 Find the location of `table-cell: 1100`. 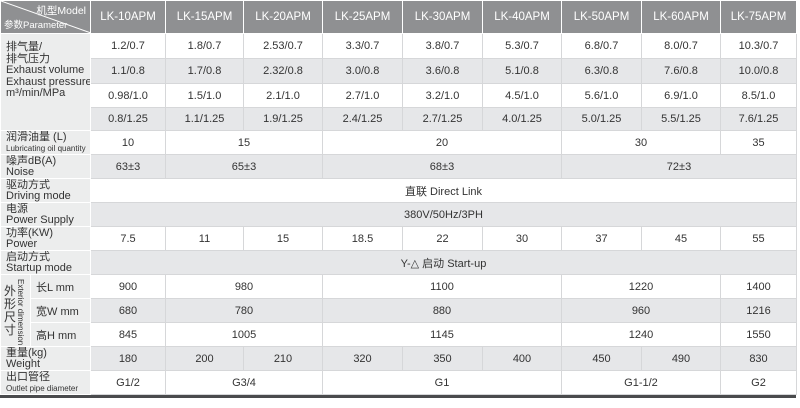

table-cell: 1100 is located at coordinates (442, 286).